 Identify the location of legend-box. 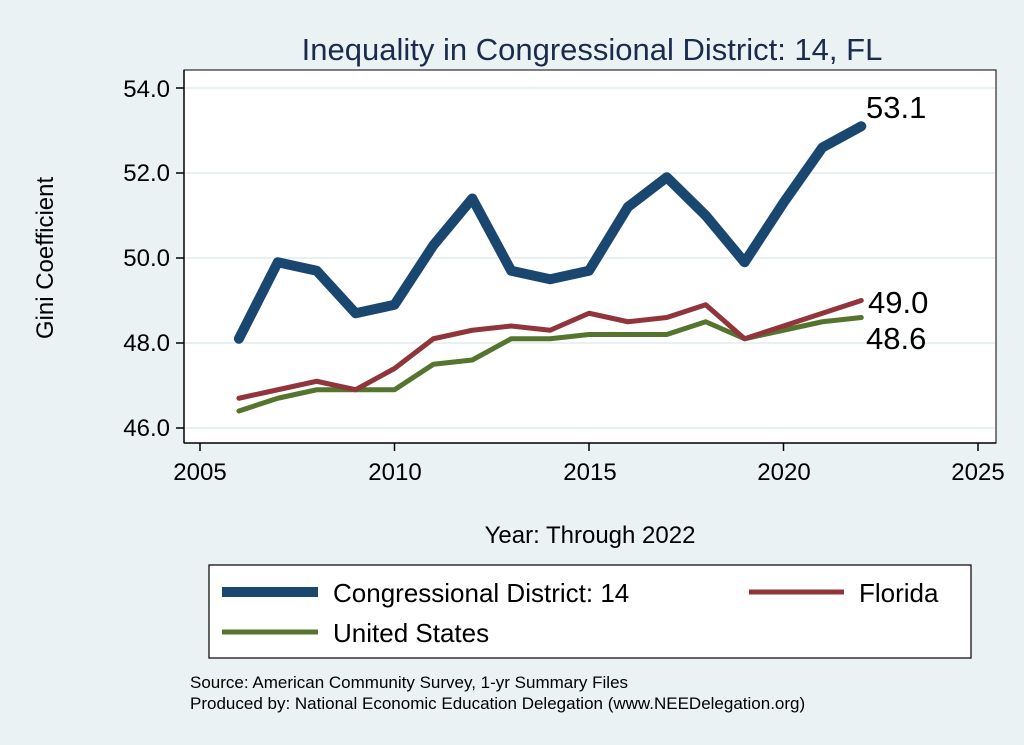
(590, 611).